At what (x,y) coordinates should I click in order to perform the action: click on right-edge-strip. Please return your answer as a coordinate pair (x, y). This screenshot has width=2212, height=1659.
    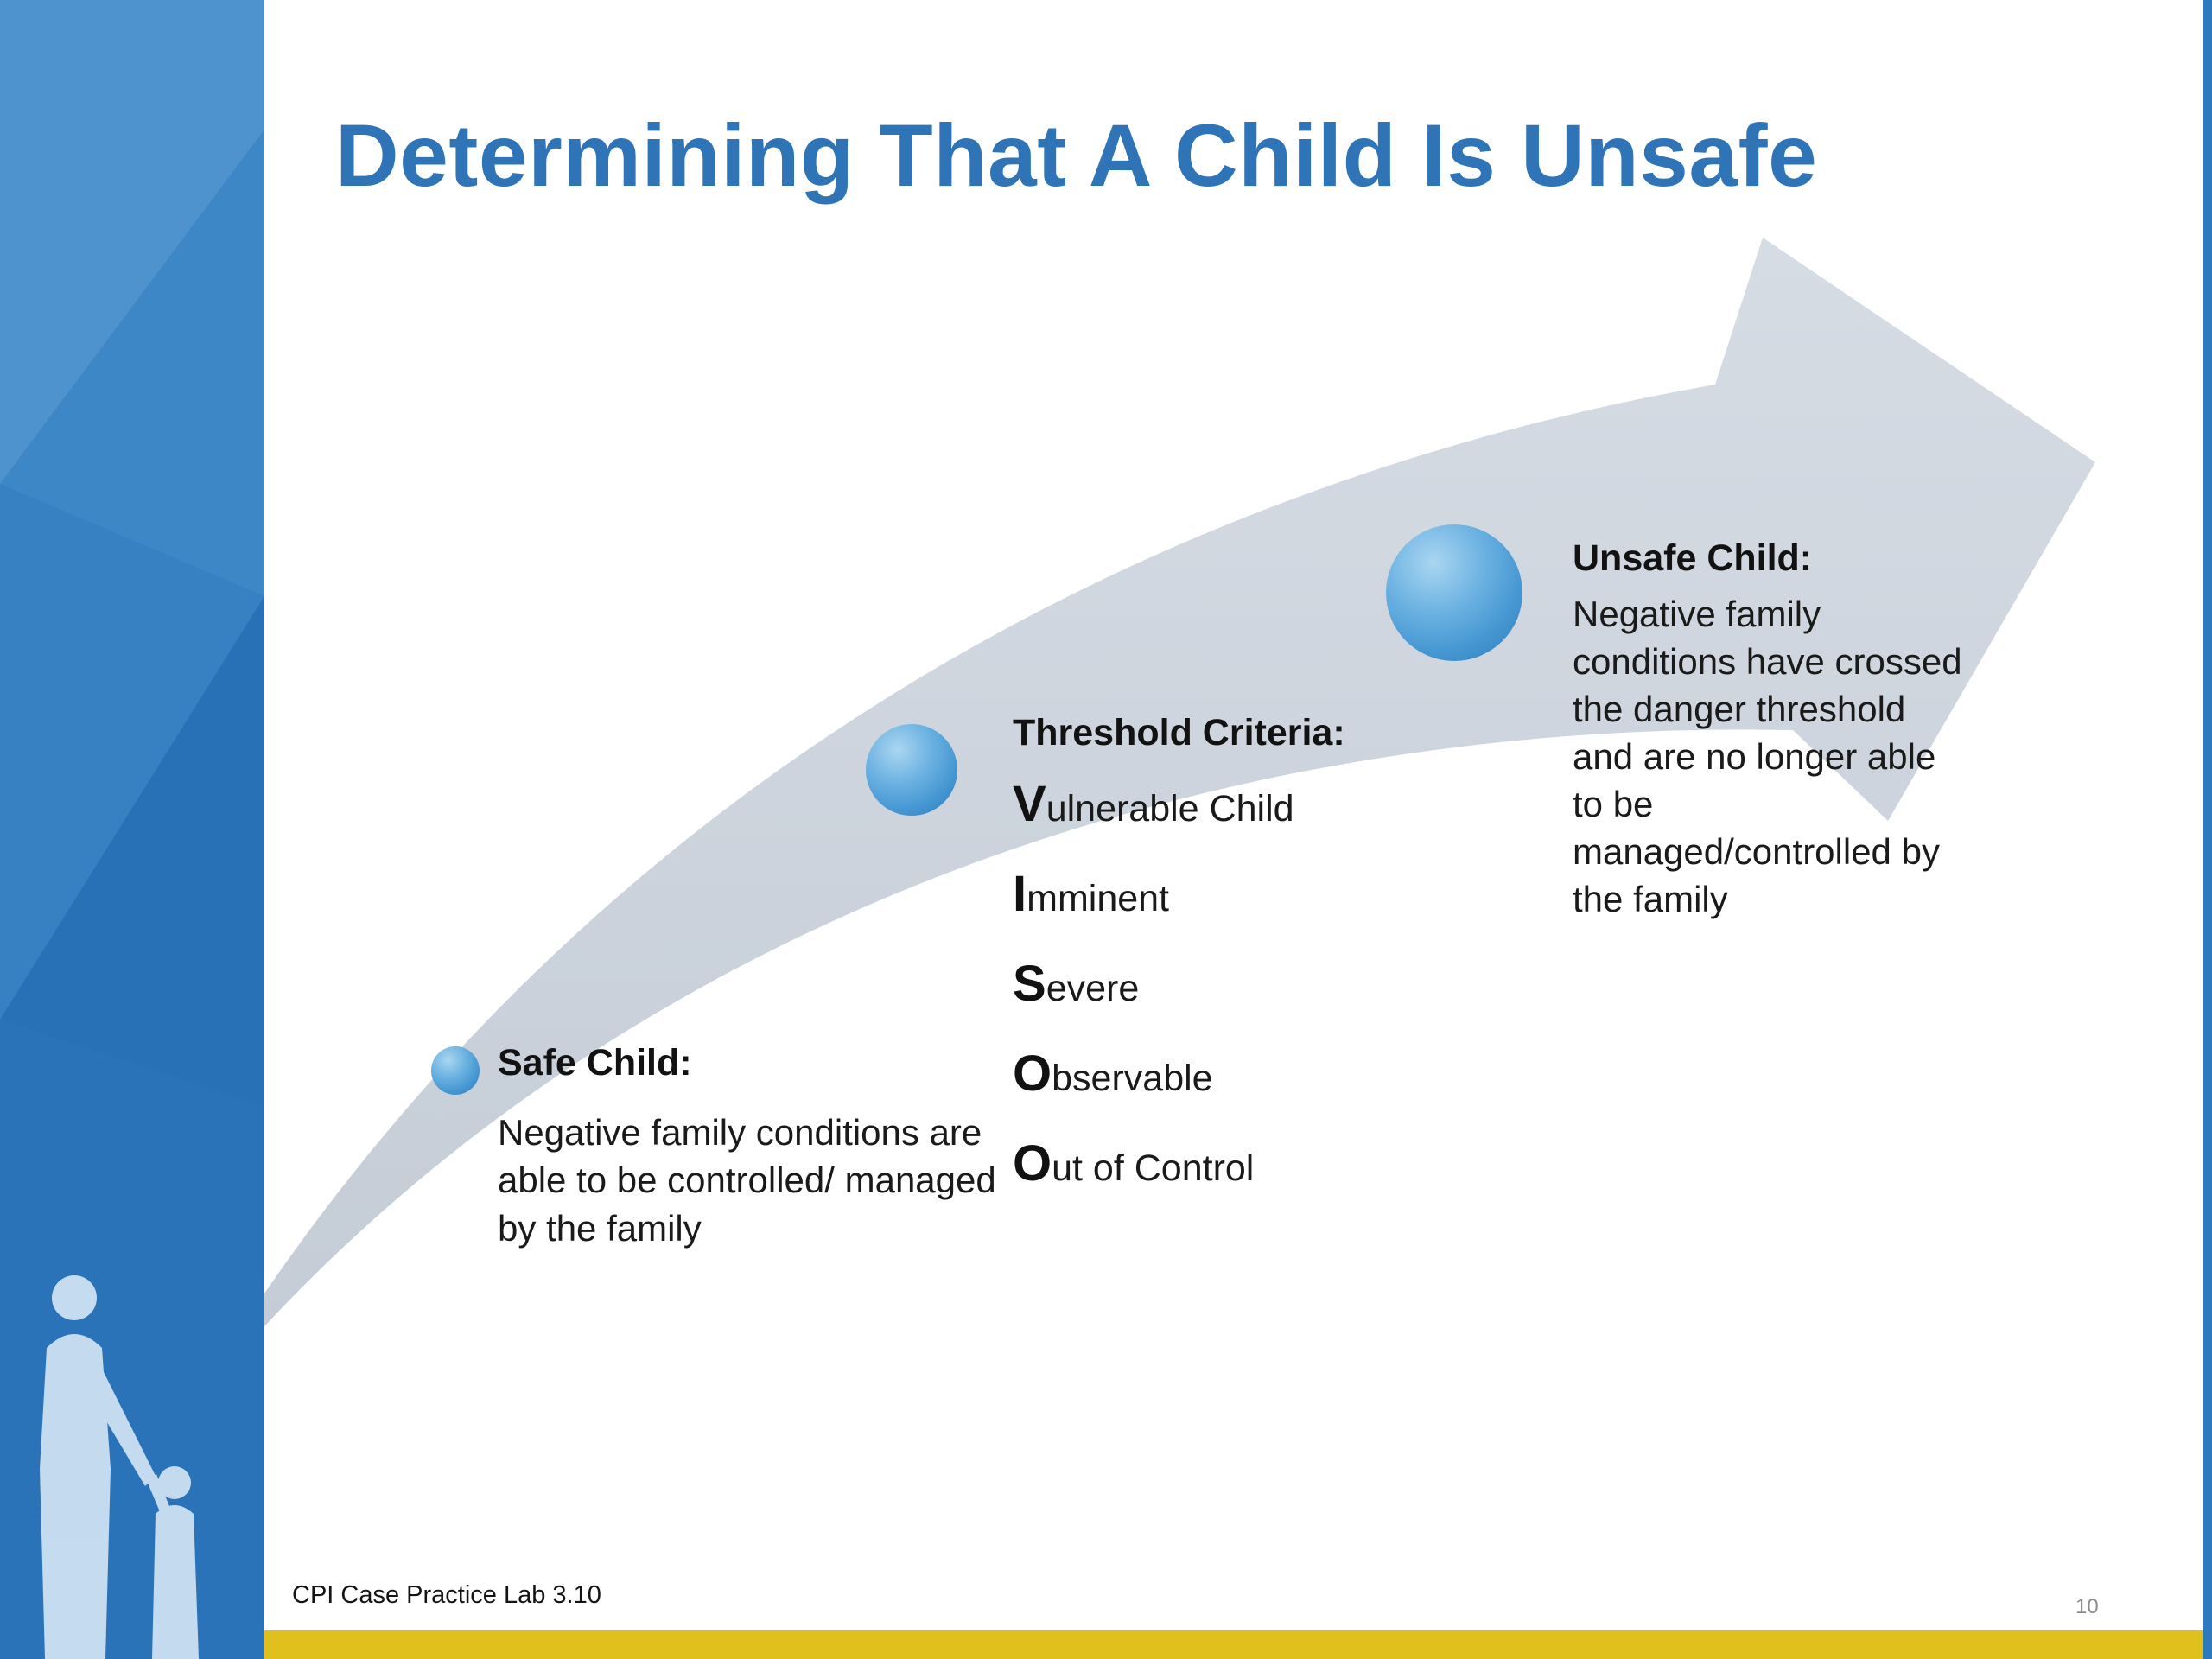
    Looking at the image, I should click on (2207, 829).